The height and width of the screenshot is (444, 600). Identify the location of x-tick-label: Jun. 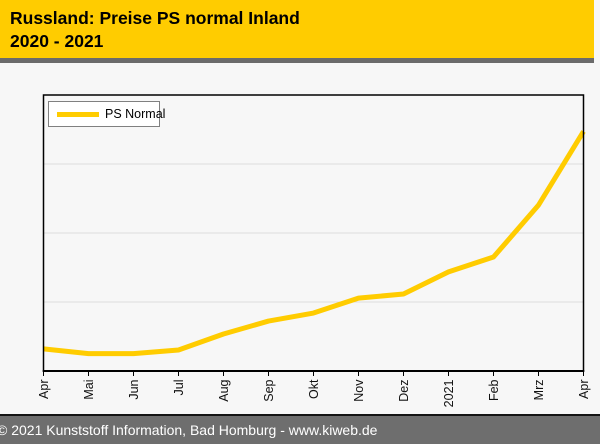
(134, 389).